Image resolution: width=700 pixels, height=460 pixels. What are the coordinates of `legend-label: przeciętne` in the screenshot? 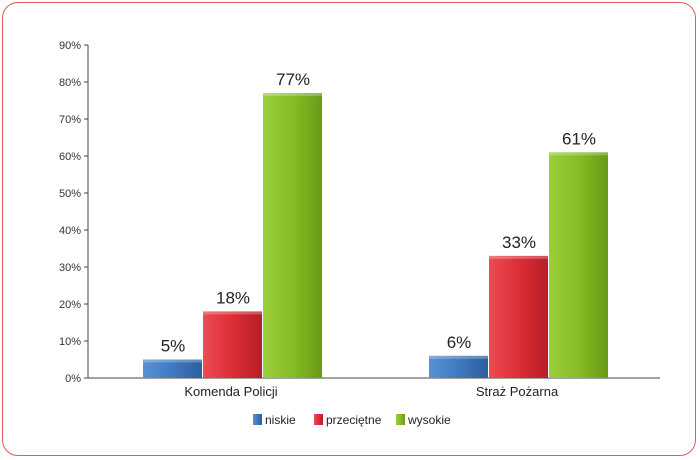 It's located at (354, 420).